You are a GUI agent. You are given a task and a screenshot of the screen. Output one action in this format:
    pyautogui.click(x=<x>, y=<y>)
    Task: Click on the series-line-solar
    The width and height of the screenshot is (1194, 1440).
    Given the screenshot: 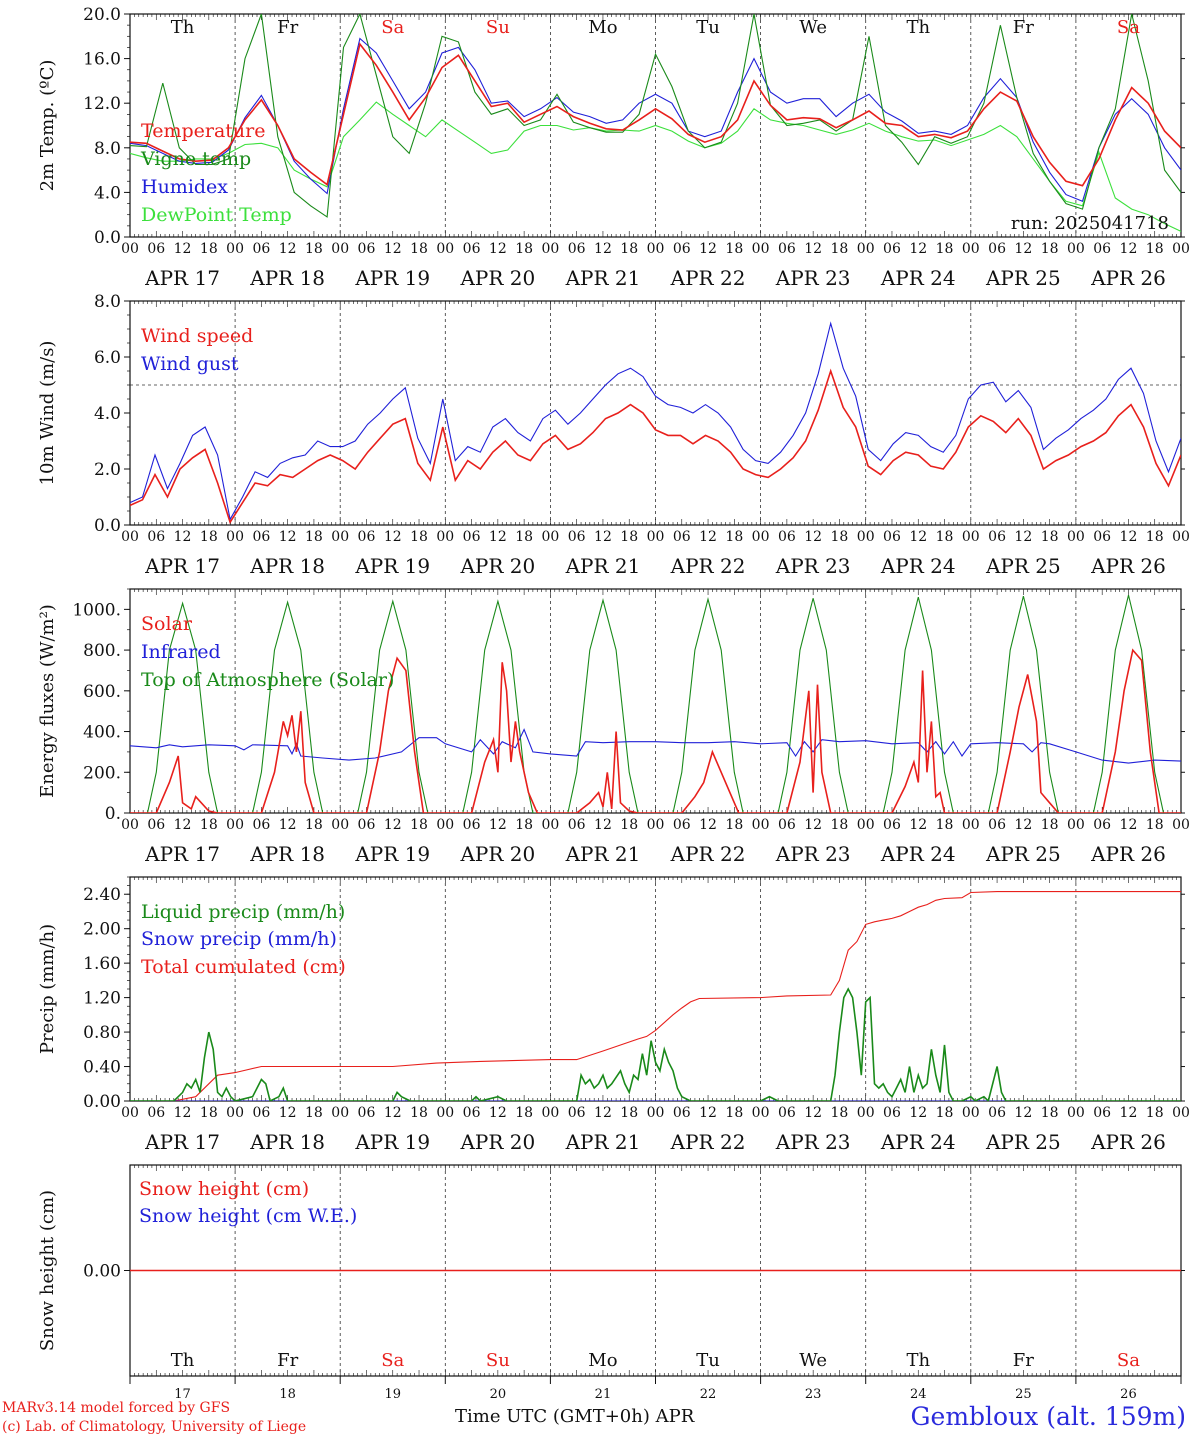 What is the action you would take?
    pyautogui.click(x=655, y=730)
    